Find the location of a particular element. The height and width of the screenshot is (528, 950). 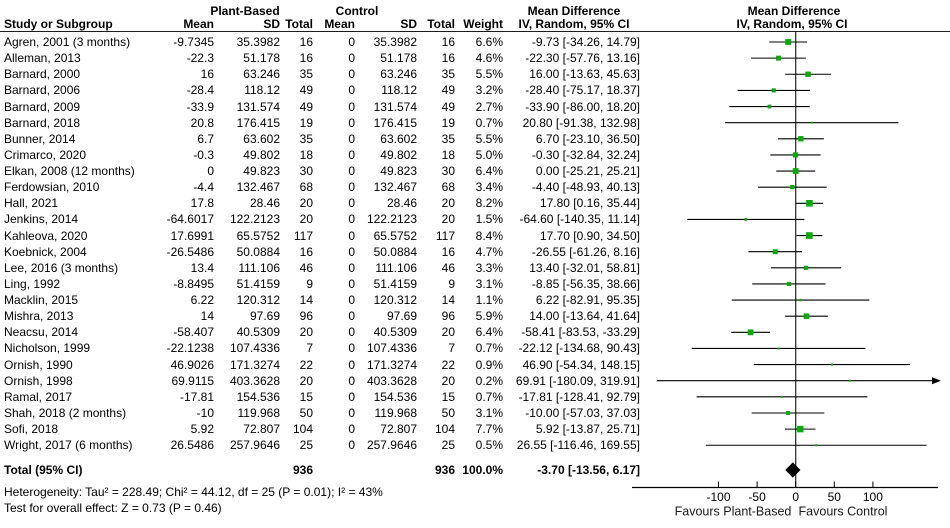

plant-sd: 50.0884 is located at coordinates (258, 251).